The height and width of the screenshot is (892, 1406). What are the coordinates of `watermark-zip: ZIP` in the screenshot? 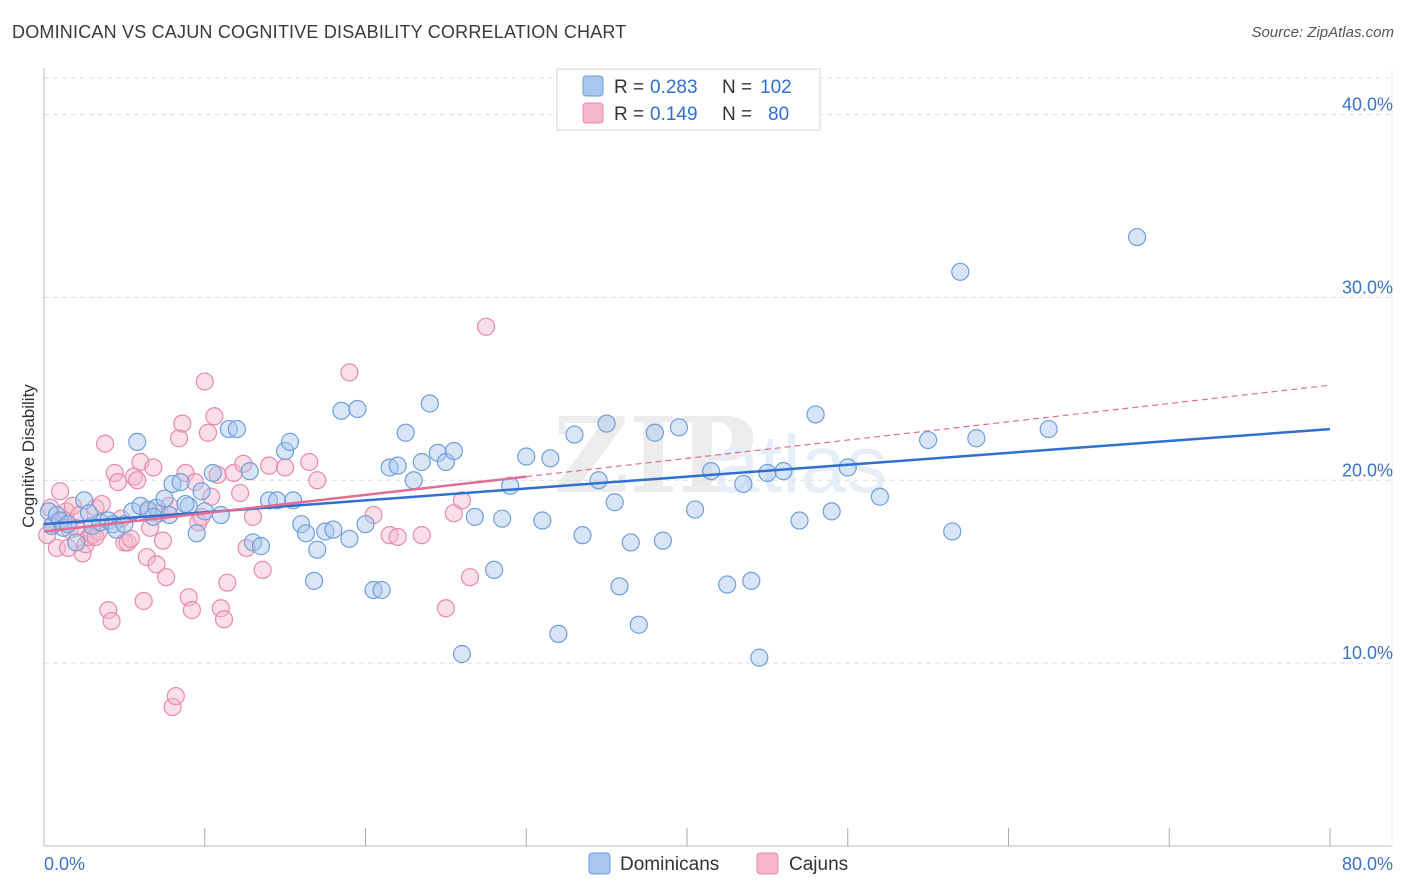 It's located at (654, 455).